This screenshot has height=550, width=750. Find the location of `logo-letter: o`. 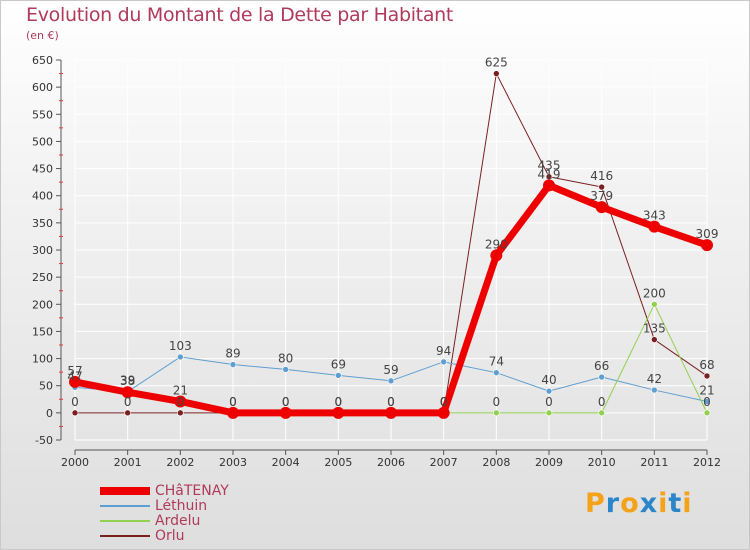

logo-letter: o is located at coordinates (630, 503).